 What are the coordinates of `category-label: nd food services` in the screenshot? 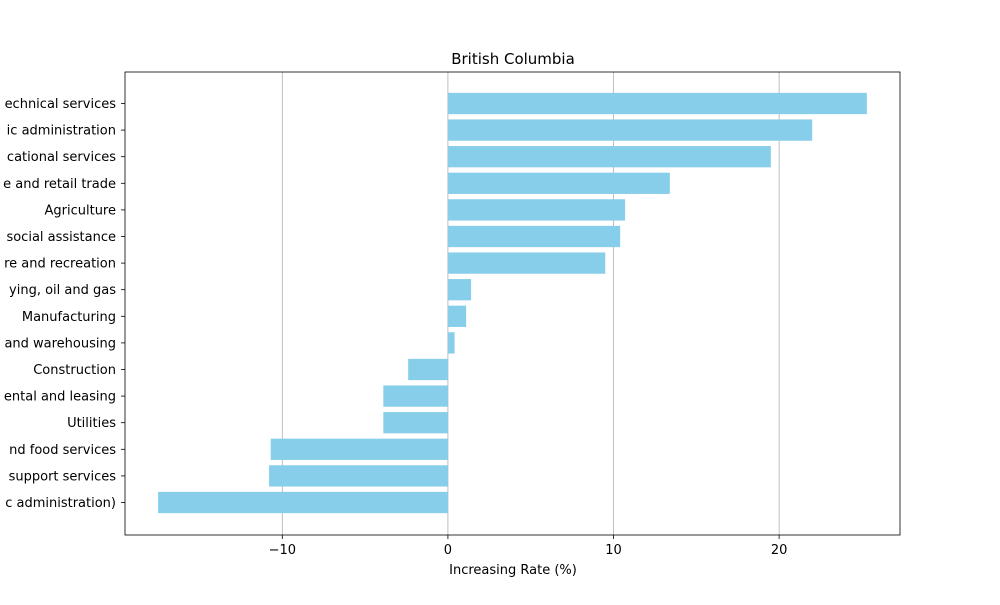 It's located at (62, 450).